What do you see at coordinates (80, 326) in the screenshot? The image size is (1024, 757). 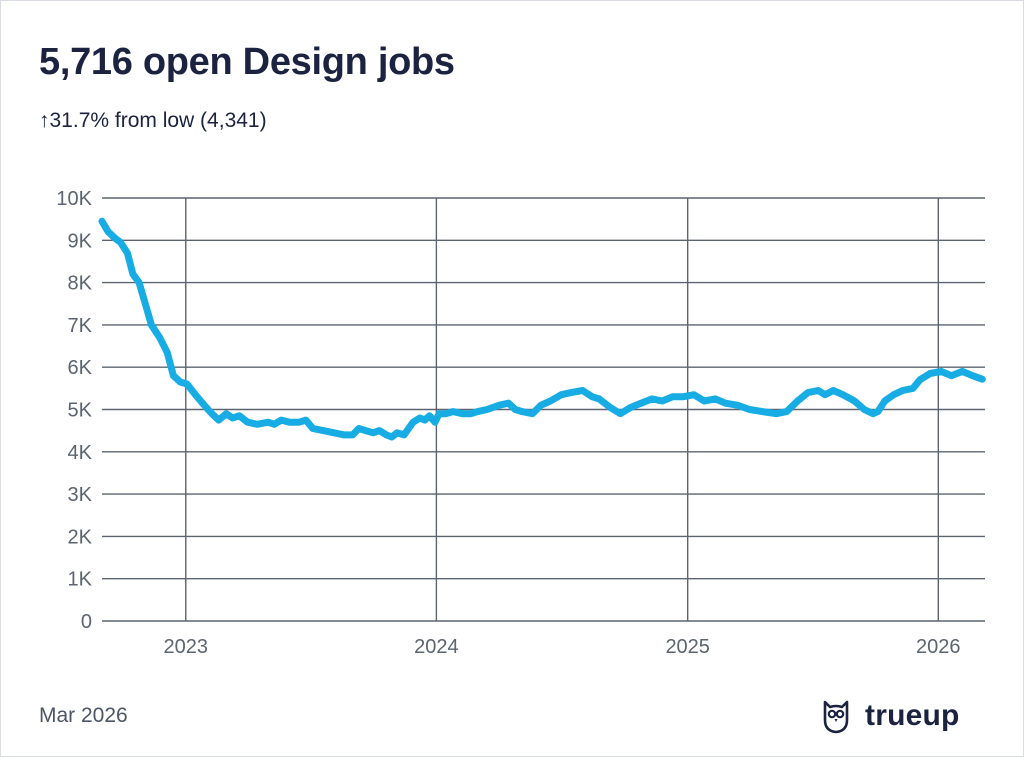 I see `y-tick-label: 7K` at bounding box center [80, 326].